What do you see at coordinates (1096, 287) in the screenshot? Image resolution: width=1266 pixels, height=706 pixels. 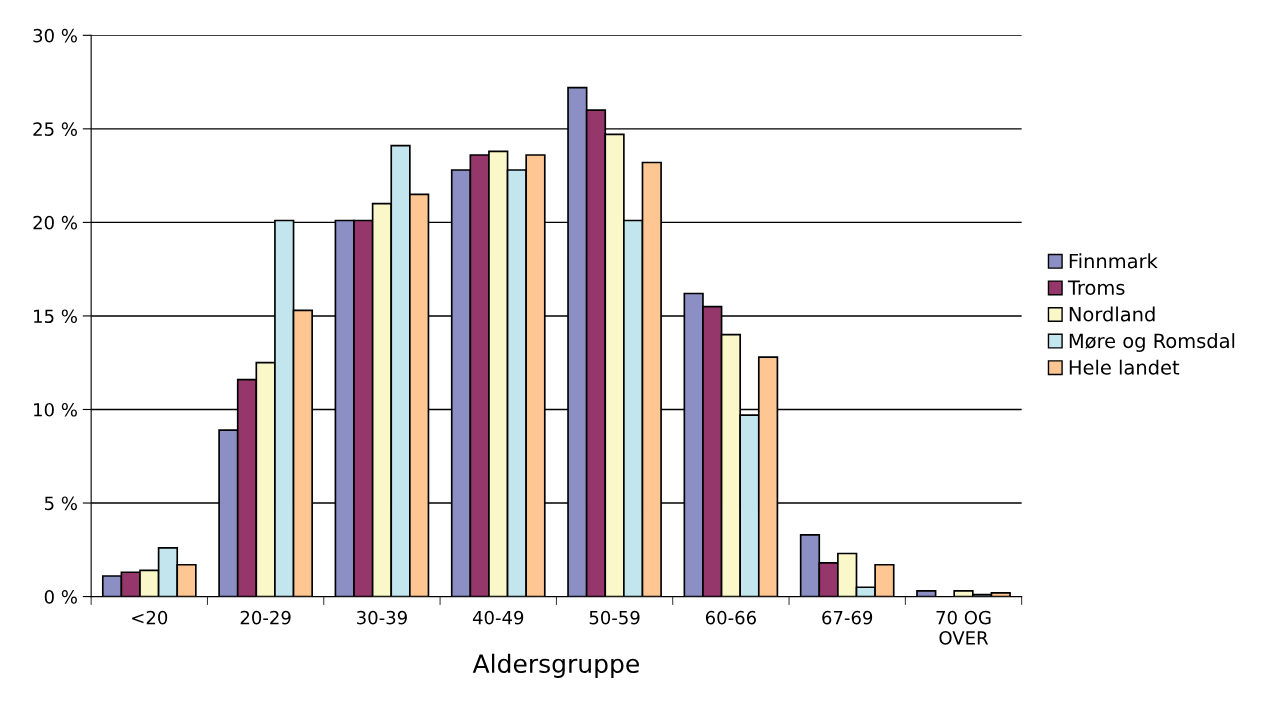 I see `legend-label: Troms` at bounding box center [1096, 287].